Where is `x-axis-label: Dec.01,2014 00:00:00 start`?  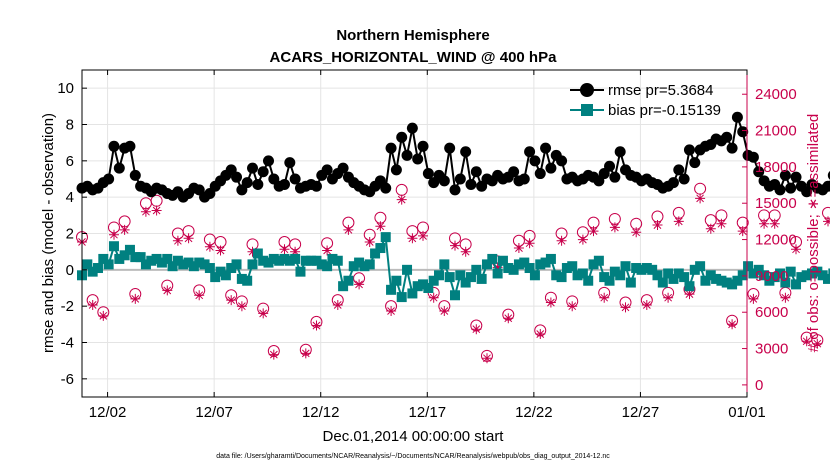
x-axis-label: Dec.01,2014 00:00:00 start is located at coordinates (414, 436).